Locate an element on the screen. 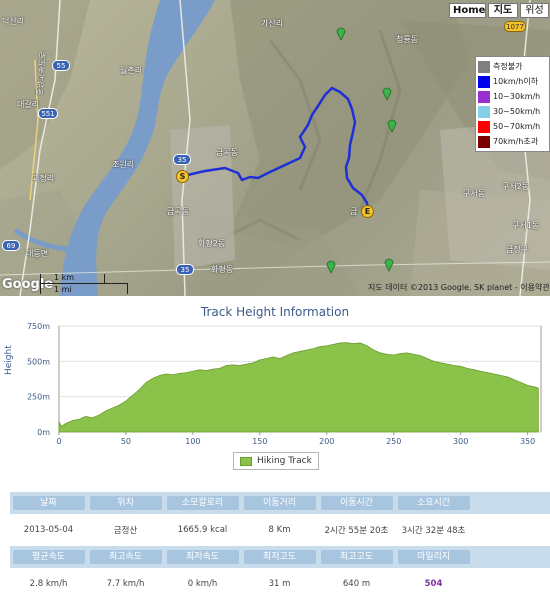 The width and height of the screenshot is (550, 600). stats-value: 31 m is located at coordinates (279, 584).